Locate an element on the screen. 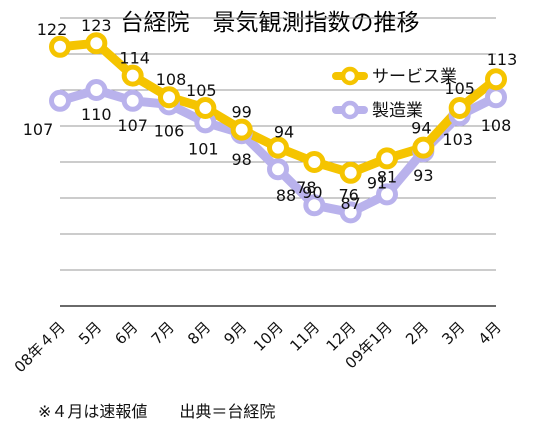 This screenshot has height=429, width=552. data-label: 122 is located at coordinates (52, 29).